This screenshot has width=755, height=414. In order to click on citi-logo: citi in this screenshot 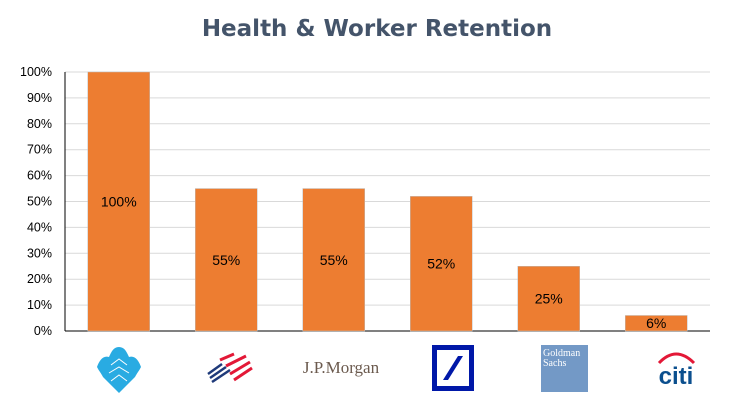, I will do `click(676, 371)`.